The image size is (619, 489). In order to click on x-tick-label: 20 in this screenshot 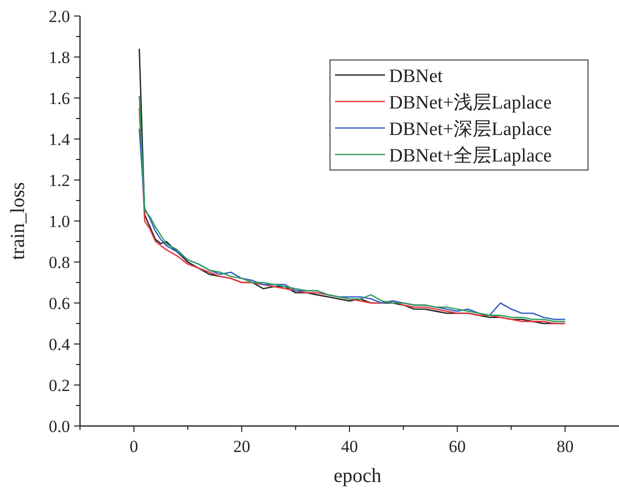, I will do `click(241, 446)`.